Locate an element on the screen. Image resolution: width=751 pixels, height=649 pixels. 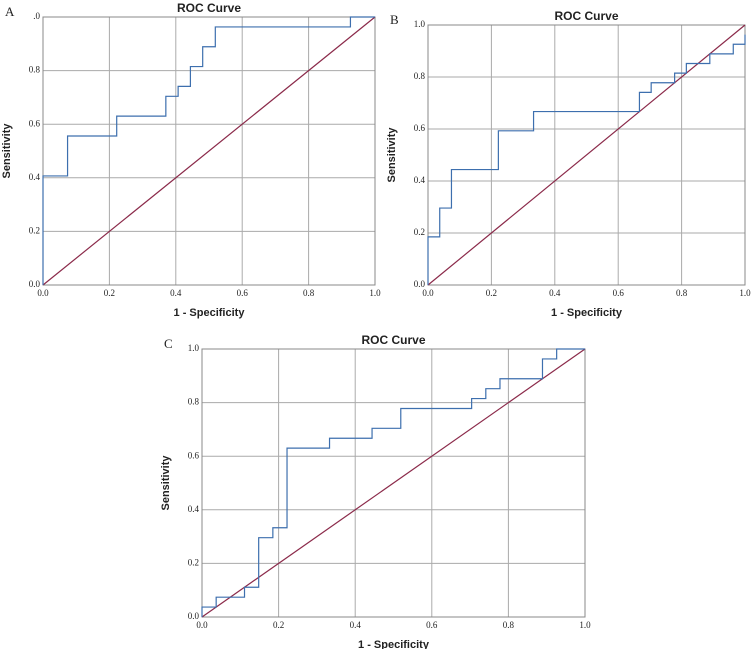
panel-label: A is located at coordinates (10, 11).